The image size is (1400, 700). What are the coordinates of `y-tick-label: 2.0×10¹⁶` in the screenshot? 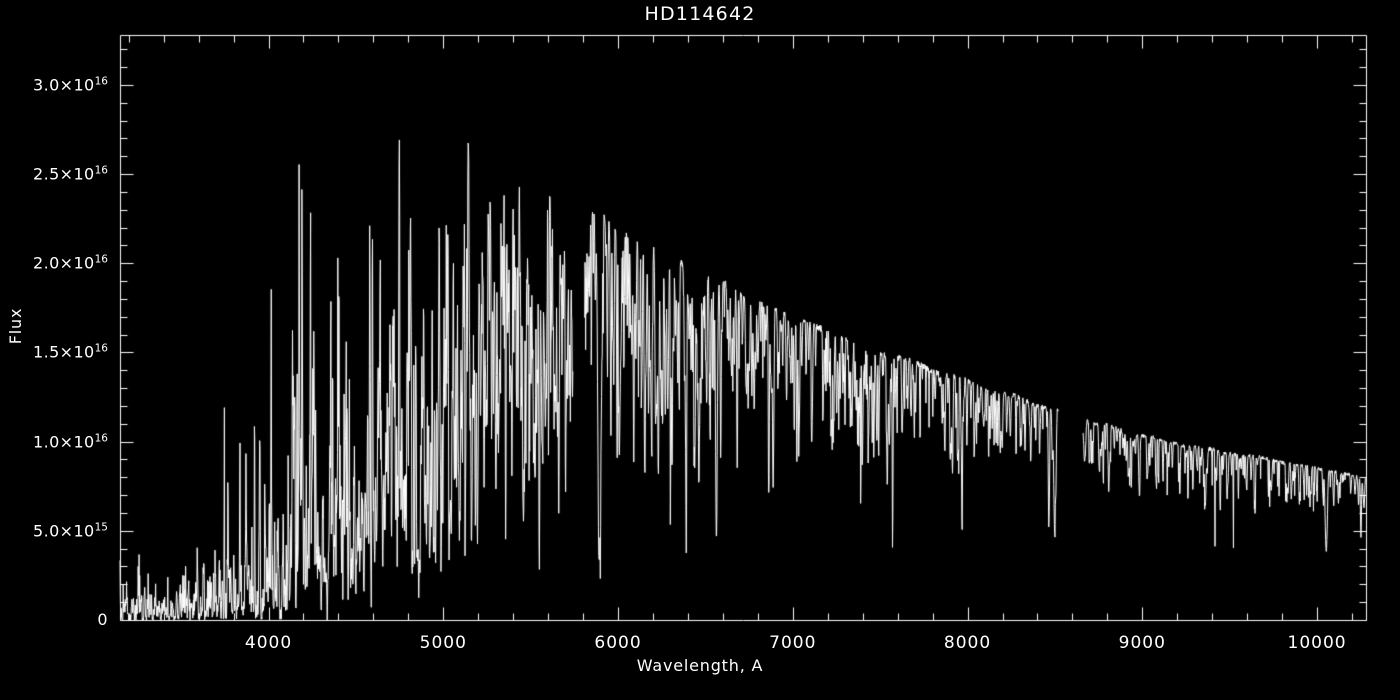 It's located at (70, 263).